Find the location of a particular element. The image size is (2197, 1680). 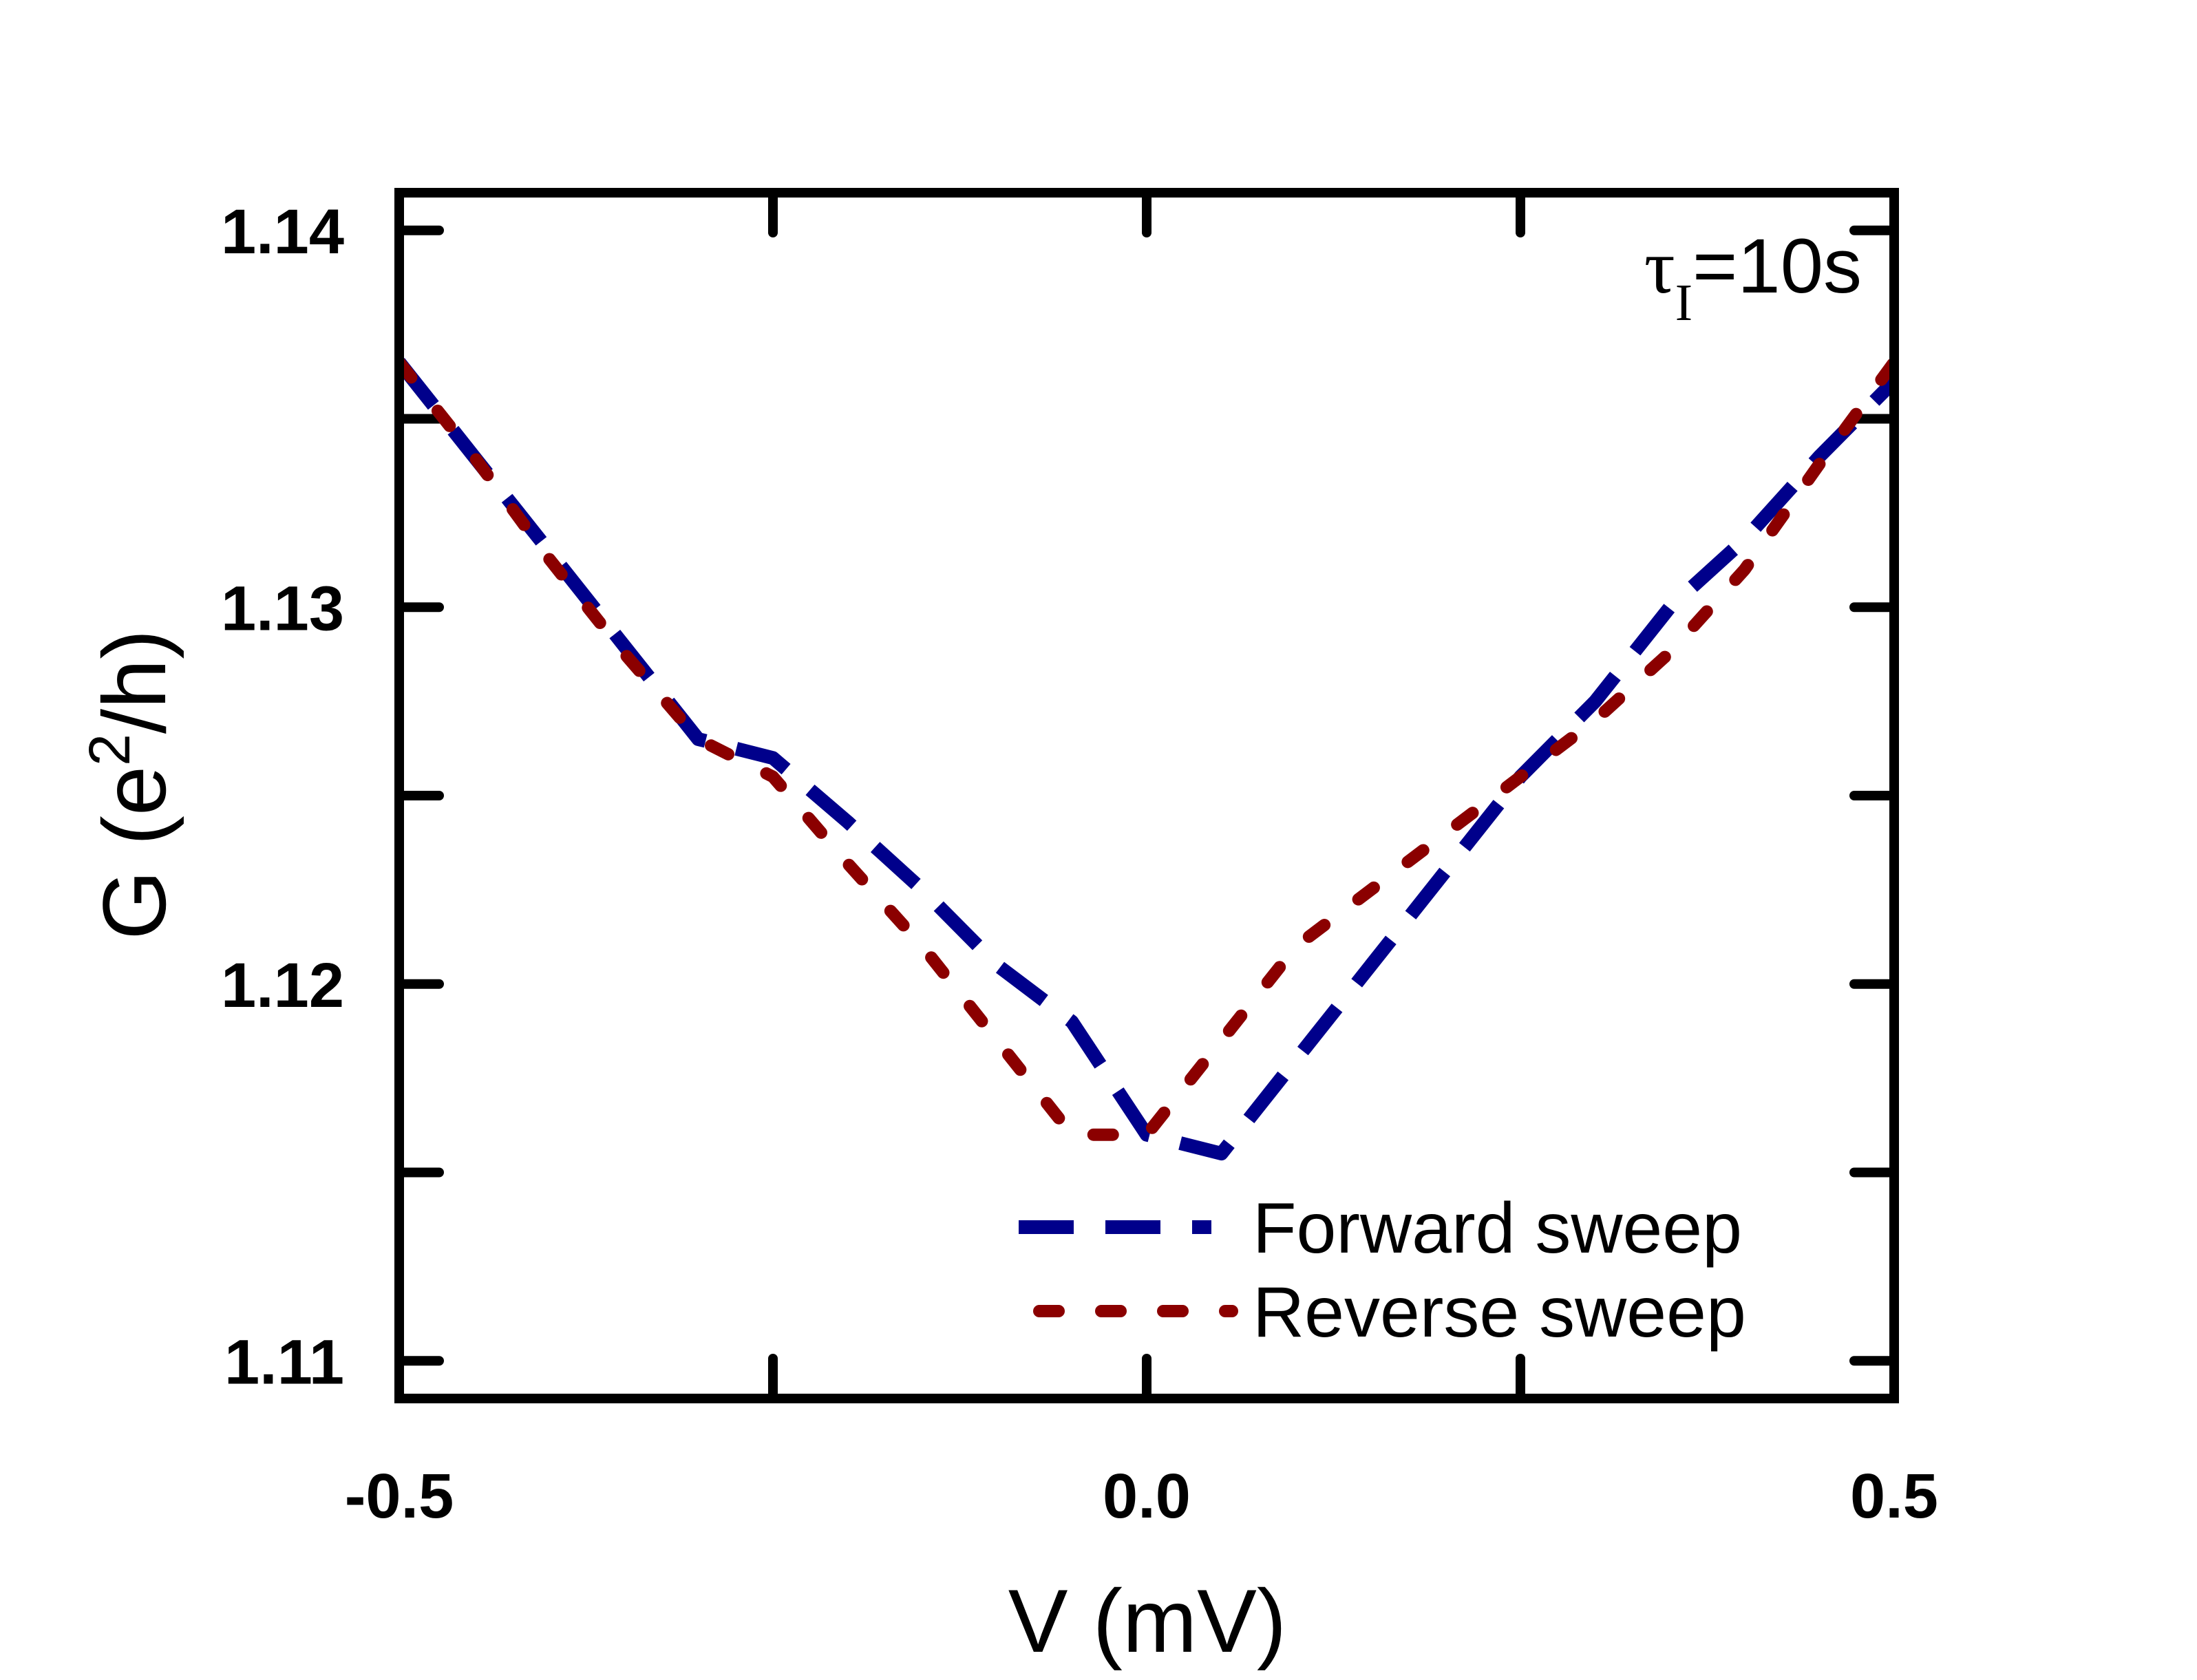

tau-symbol: τ is located at coordinates (1660, 267).